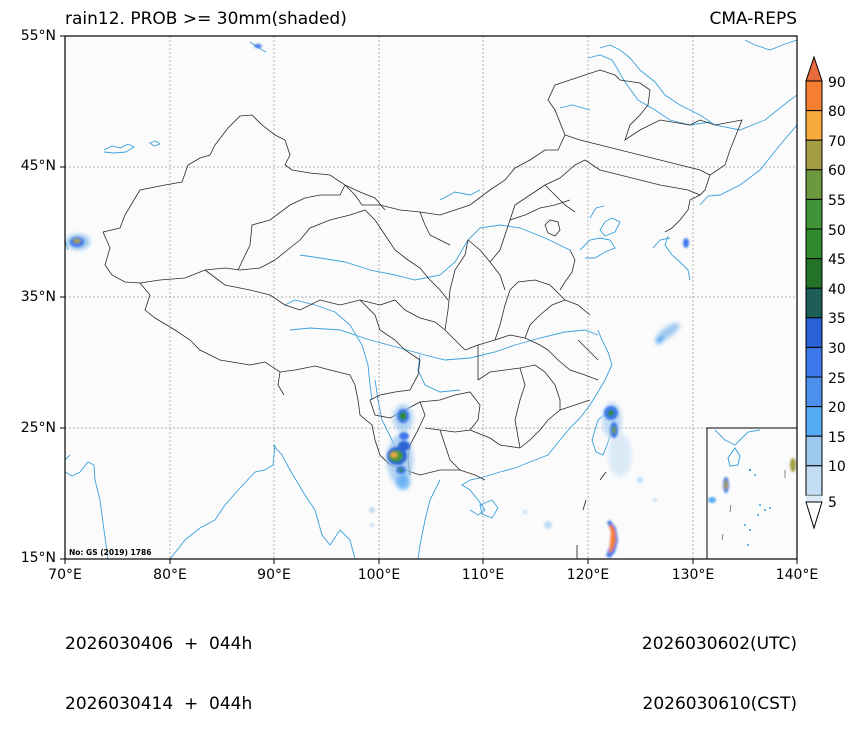 This screenshot has width=860, height=734. Describe the element at coordinates (158, 664) in the screenshot. I see `init-time-block: 2026030406 + 044h 2026030414 + 044h` at that location.